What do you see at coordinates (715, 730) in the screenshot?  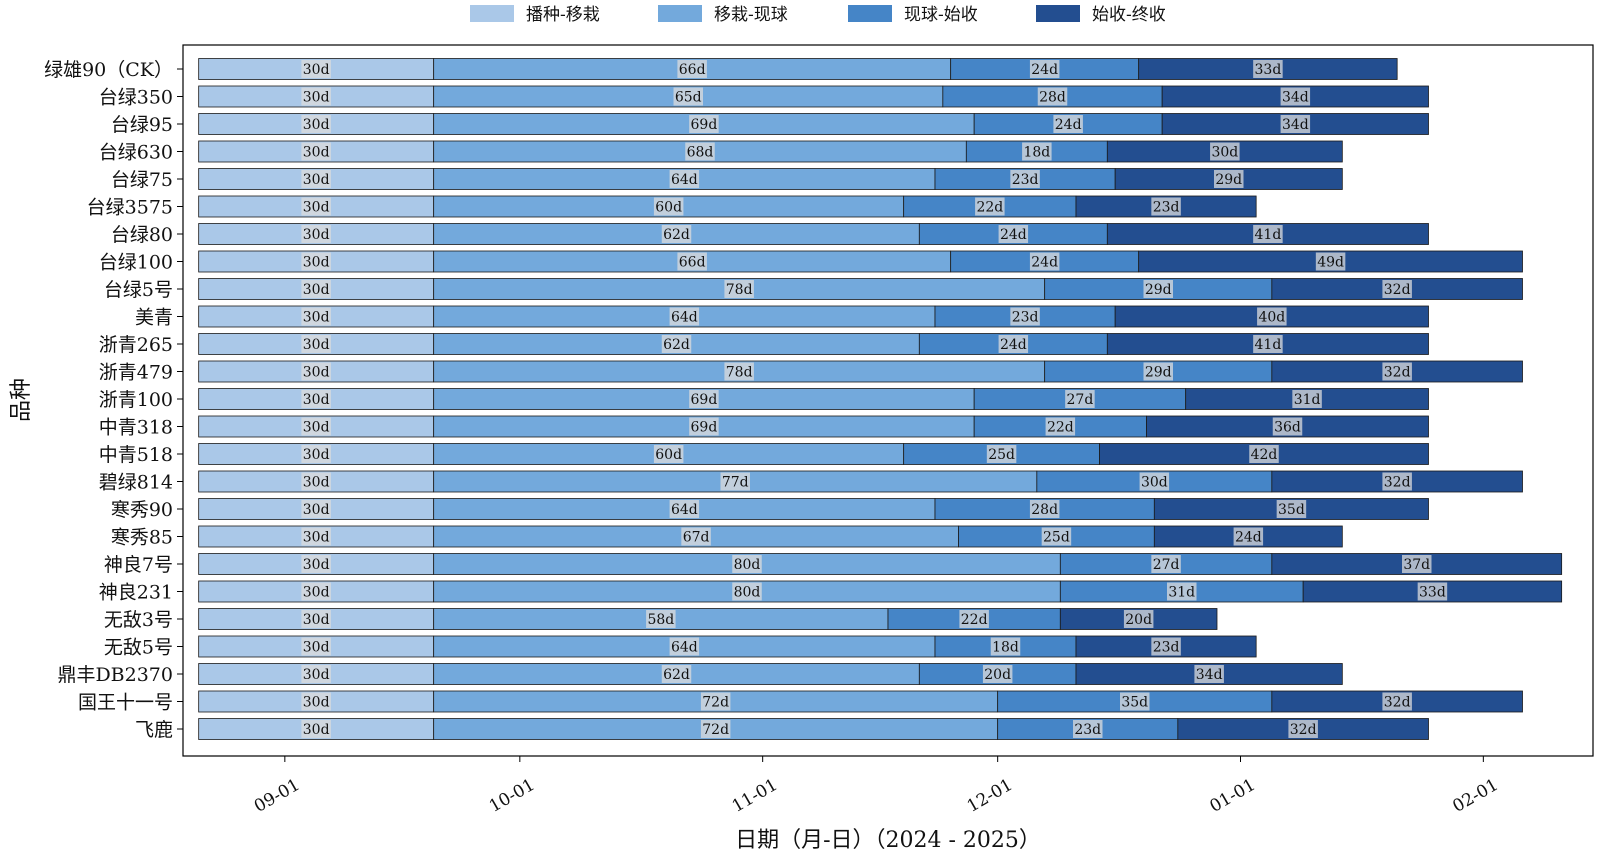 I see `bar-label: 72d` at bounding box center [715, 730].